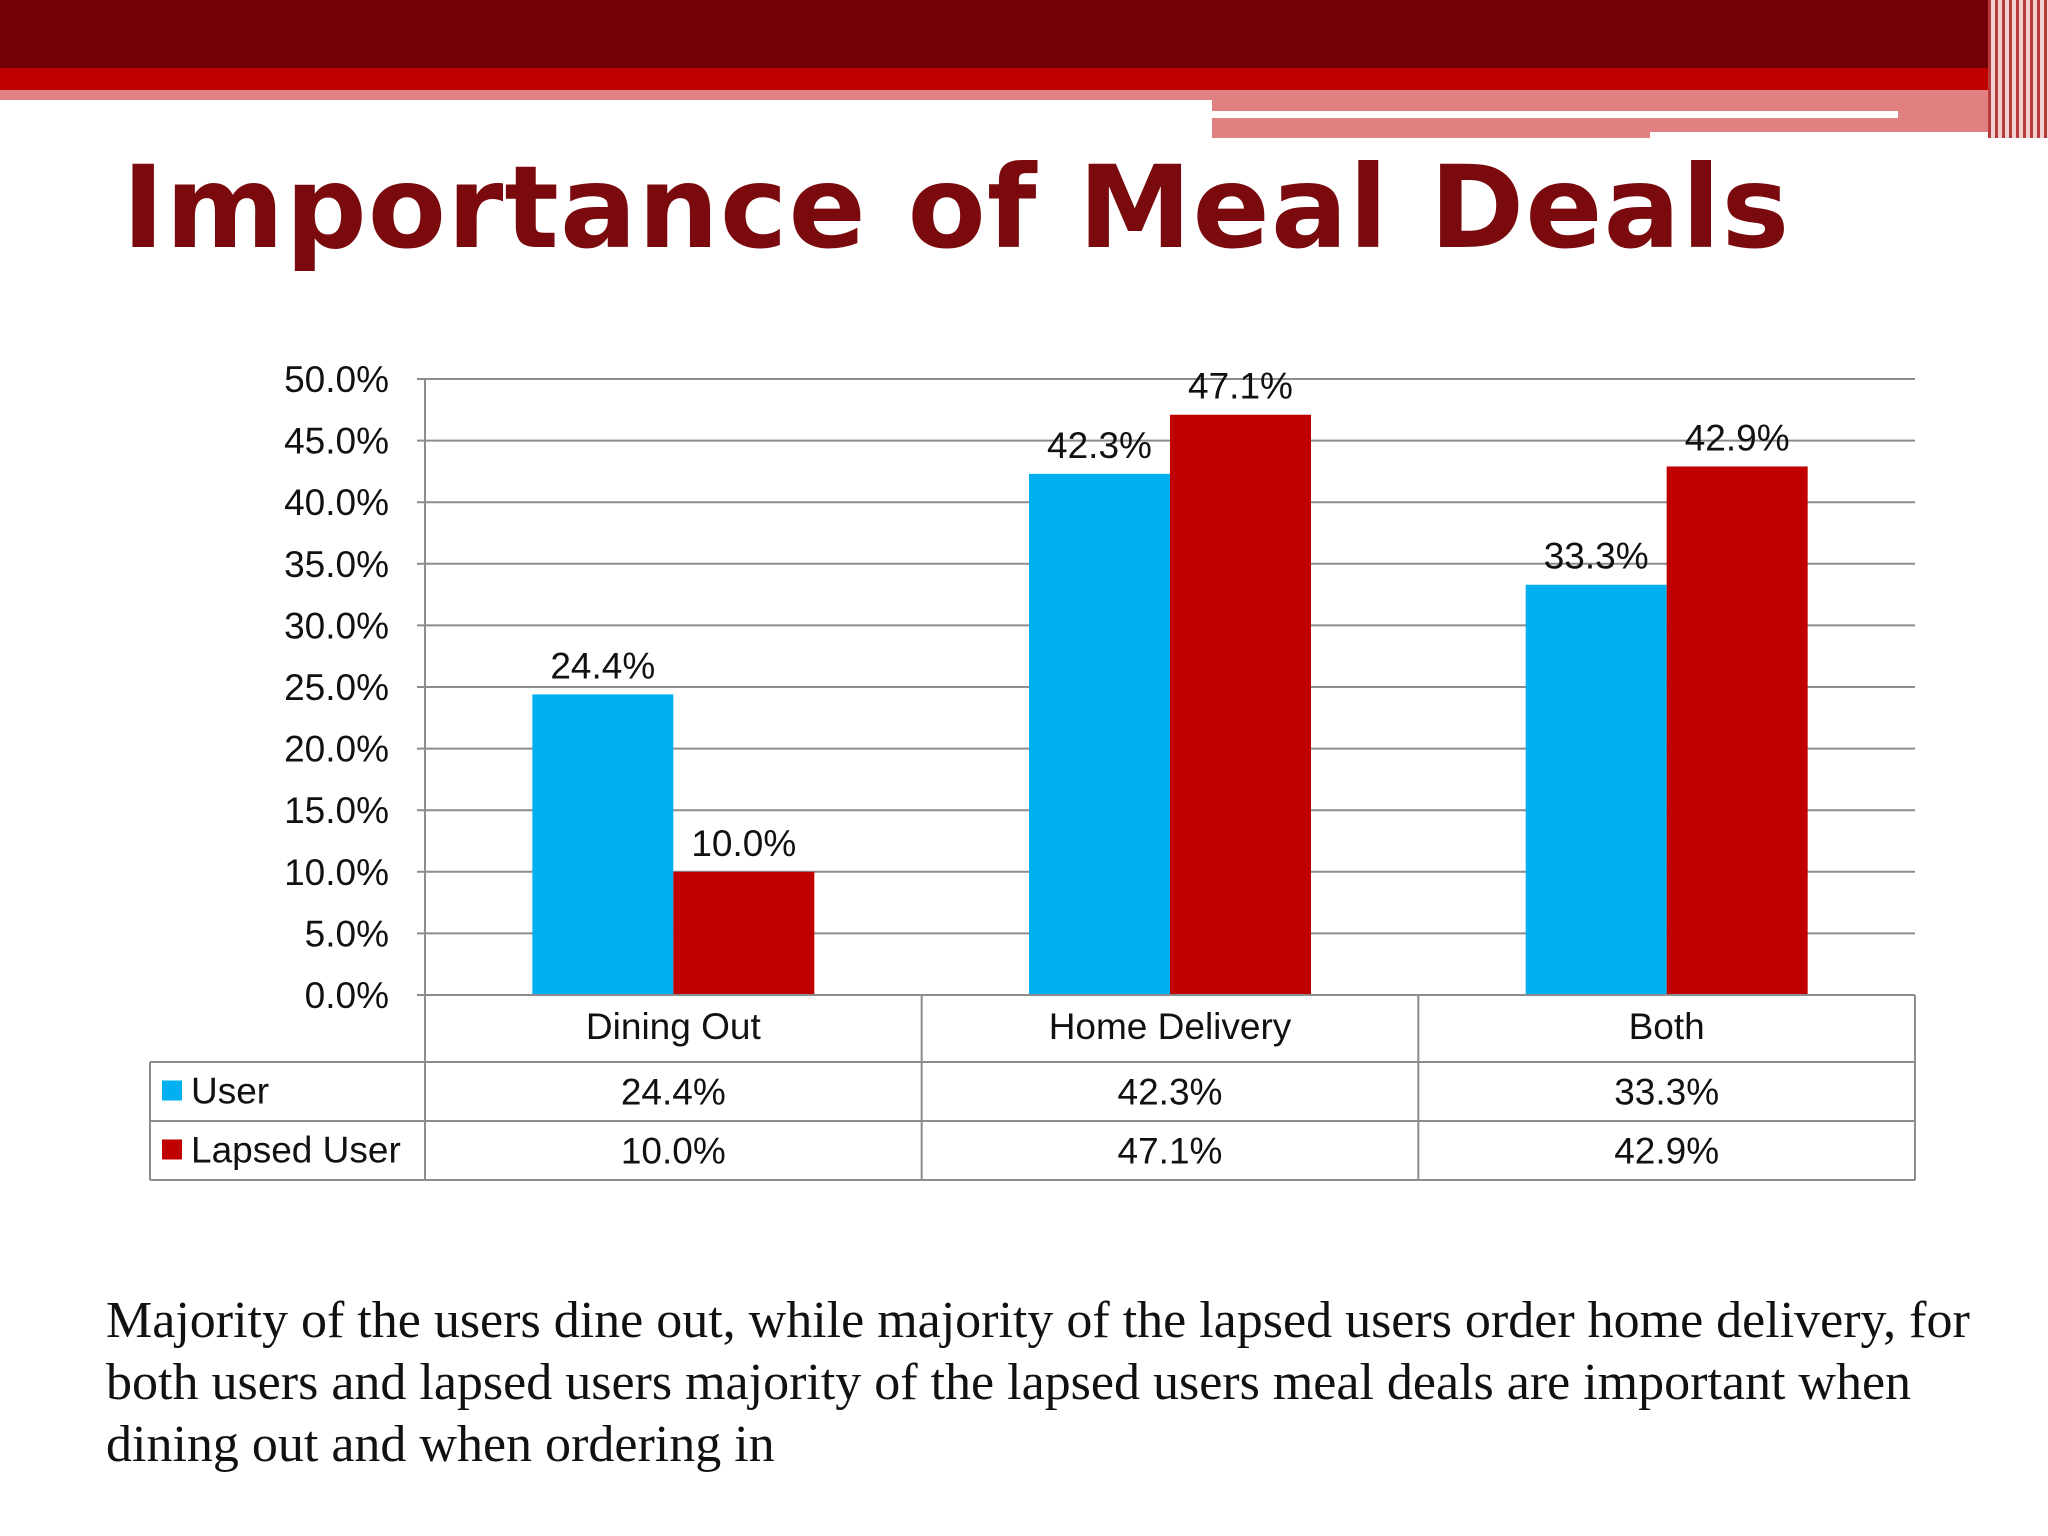  Describe the element at coordinates (347, 995) in the screenshot. I see `y-tick-label: 0.0%` at that location.